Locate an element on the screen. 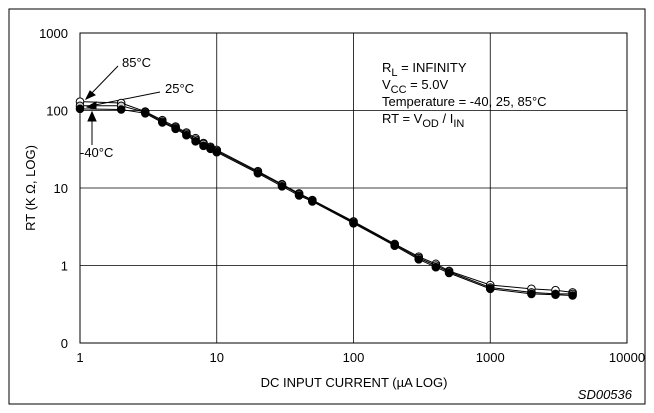  annotation: VCC = 5.0V is located at coordinates (415, 86).